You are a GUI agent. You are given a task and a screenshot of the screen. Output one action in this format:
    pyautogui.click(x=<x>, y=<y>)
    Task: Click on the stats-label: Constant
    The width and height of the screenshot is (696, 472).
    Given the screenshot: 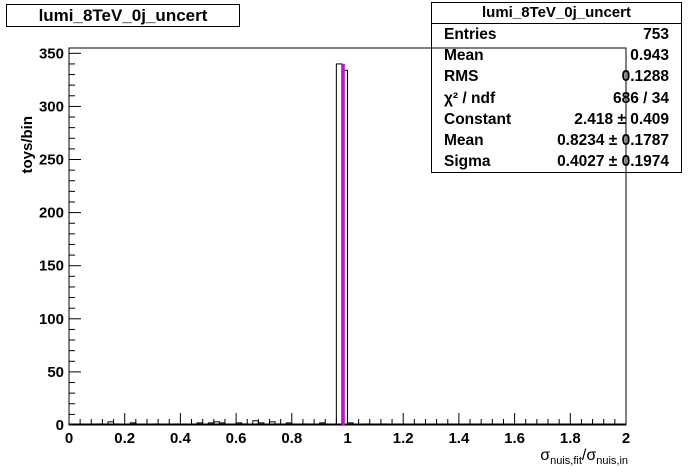 What is the action you would take?
    pyautogui.click(x=478, y=119)
    